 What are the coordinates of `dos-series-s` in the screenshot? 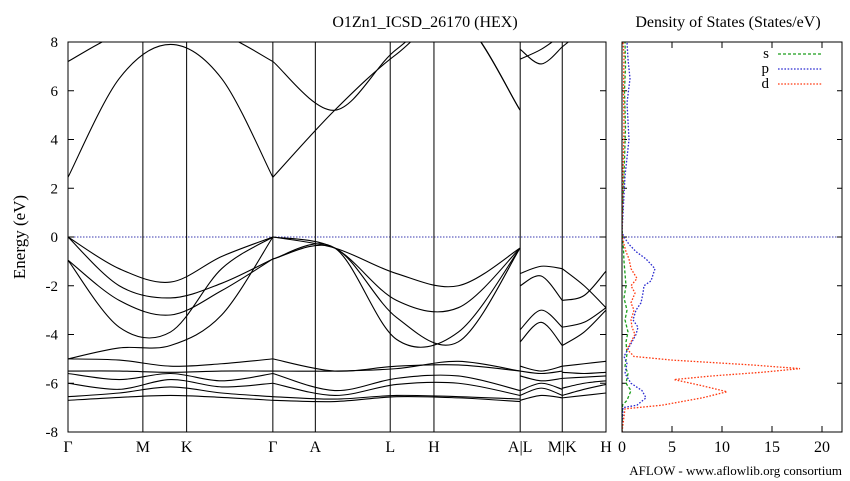 It's located at (627, 237).